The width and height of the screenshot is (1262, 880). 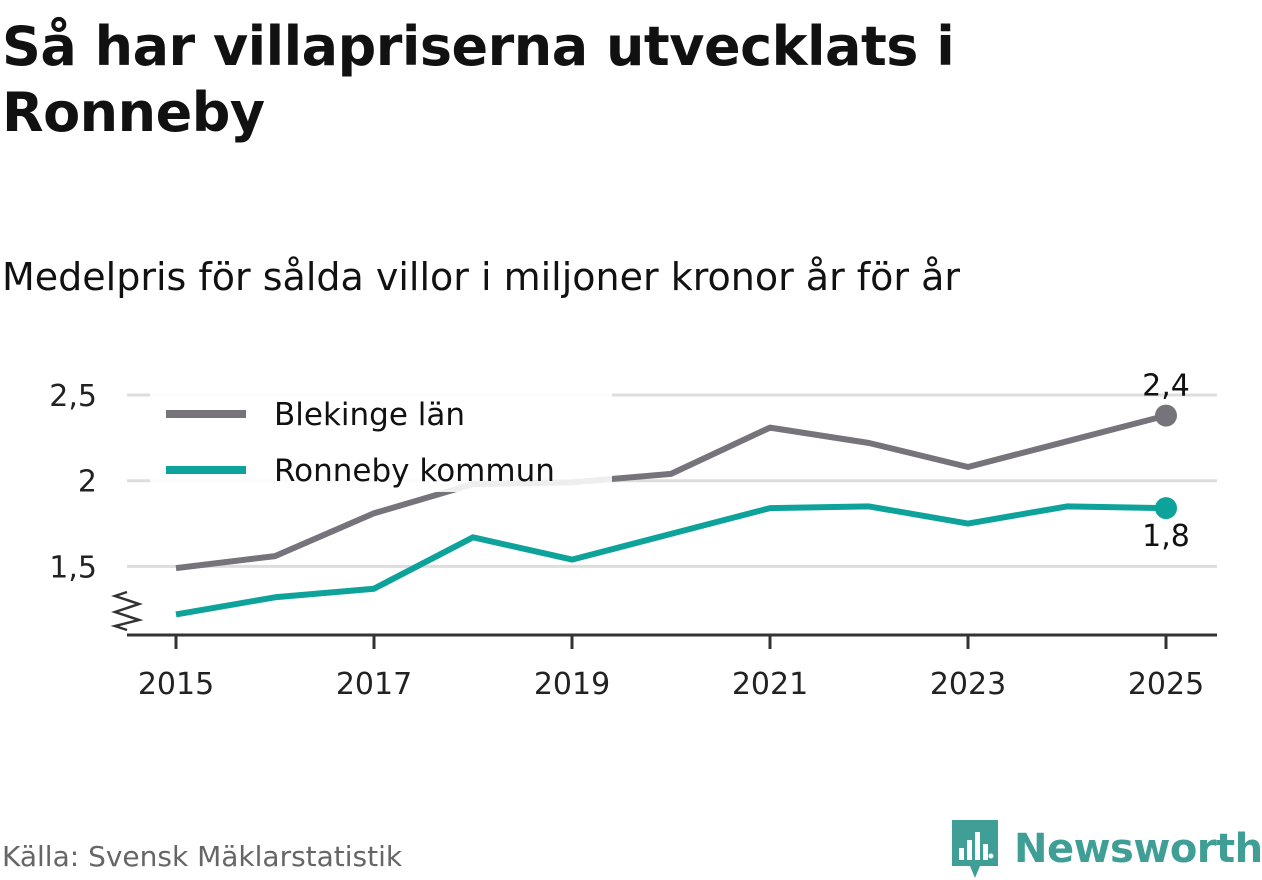 What do you see at coordinates (1138, 849) in the screenshot?
I see `brand-name: Newsworthy` at bounding box center [1138, 849].